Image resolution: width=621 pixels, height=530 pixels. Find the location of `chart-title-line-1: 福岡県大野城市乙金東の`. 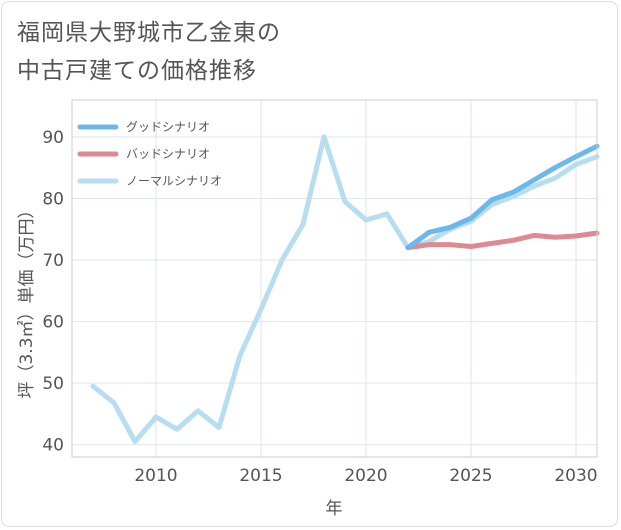

chart-title-line-1: 福岡県大野城市乙金東の is located at coordinates (149, 33).